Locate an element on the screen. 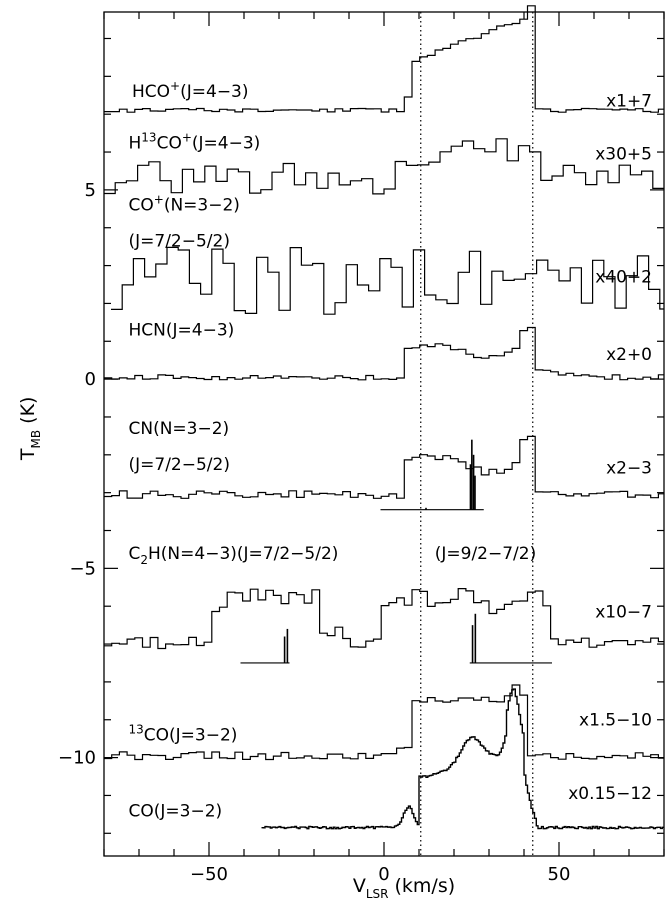  series-4-trace is located at coordinates (384, 467).